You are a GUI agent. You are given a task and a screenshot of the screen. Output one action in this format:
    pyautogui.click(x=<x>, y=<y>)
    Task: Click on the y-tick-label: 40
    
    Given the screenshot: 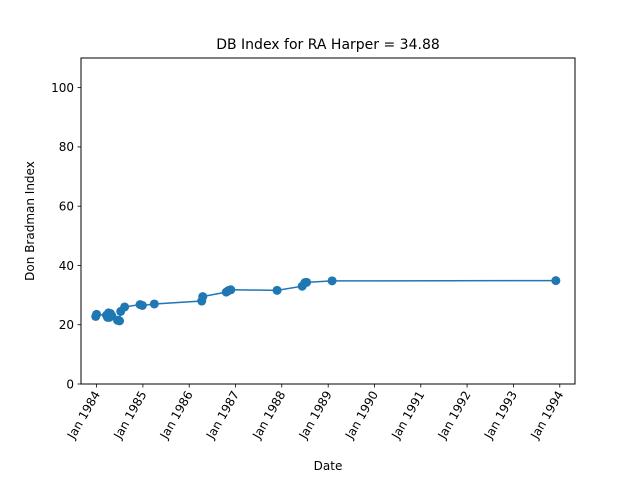 What is the action you would take?
    pyautogui.click(x=66, y=266)
    